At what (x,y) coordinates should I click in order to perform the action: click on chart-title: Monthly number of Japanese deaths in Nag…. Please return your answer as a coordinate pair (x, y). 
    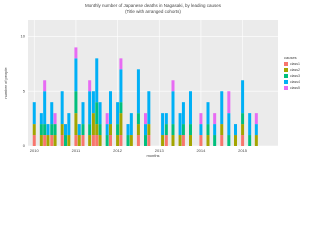
    Looking at the image, I should click on (153, 5).